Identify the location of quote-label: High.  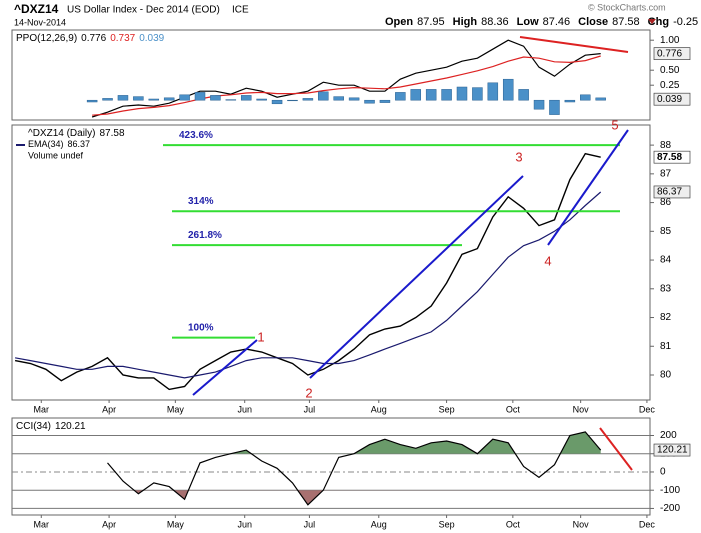
(465, 22).